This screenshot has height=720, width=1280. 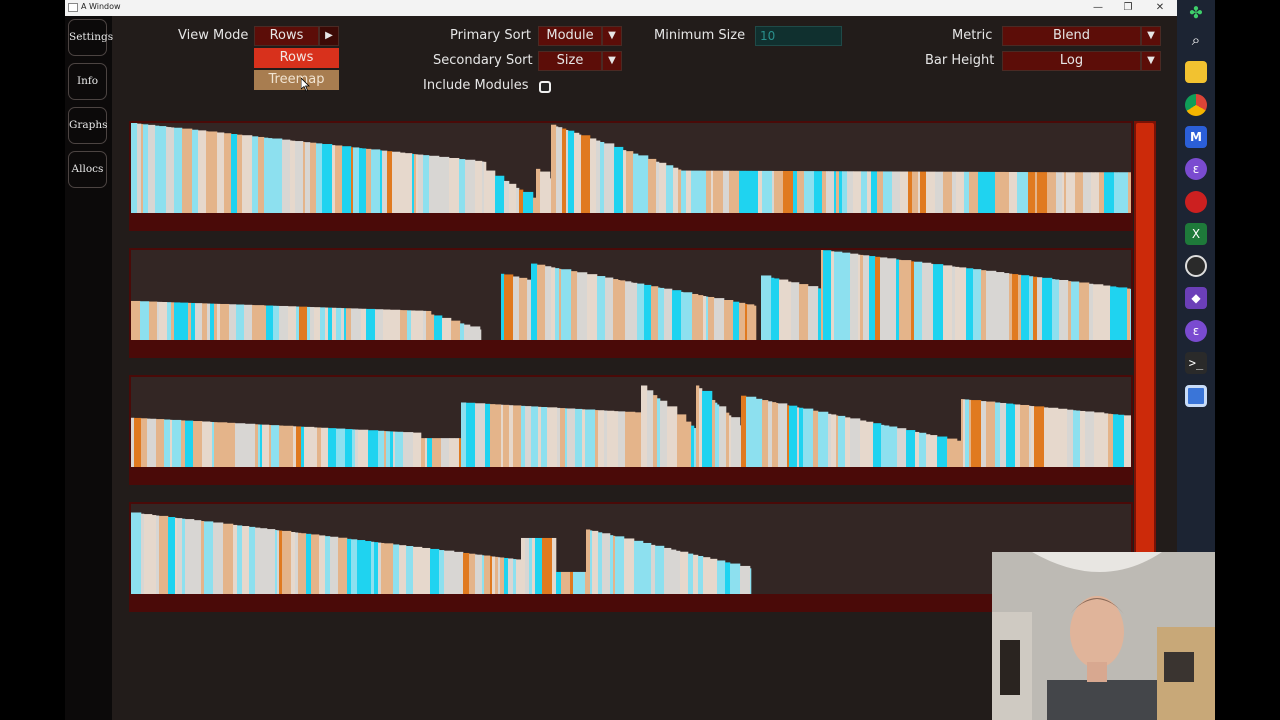 I want to click on secondary-sort-label: Secondary Sort, so click(x=483, y=60).